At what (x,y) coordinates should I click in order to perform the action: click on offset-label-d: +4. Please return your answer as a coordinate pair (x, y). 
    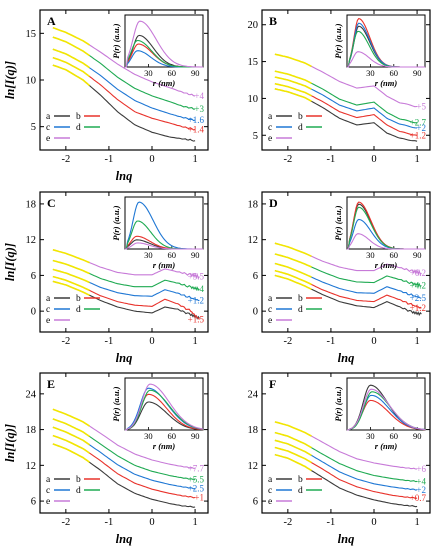
    Looking at the image, I should click on (421, 481).